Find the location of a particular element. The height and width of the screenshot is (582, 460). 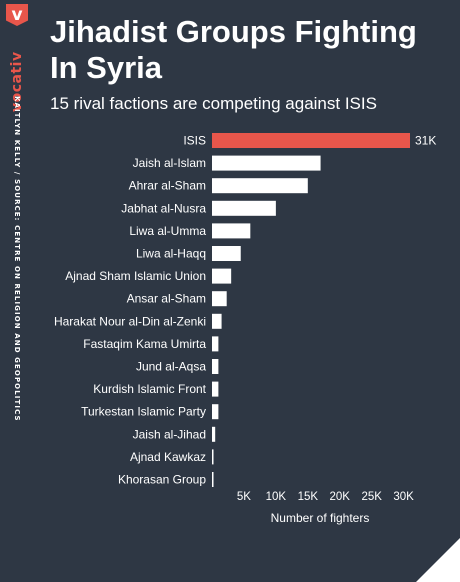

brand-mark: v is located at coordinates (17, 15).